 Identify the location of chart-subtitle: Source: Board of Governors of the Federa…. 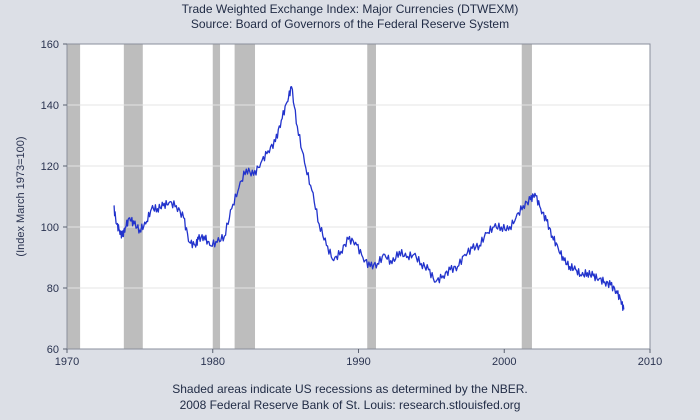
(350, 24).